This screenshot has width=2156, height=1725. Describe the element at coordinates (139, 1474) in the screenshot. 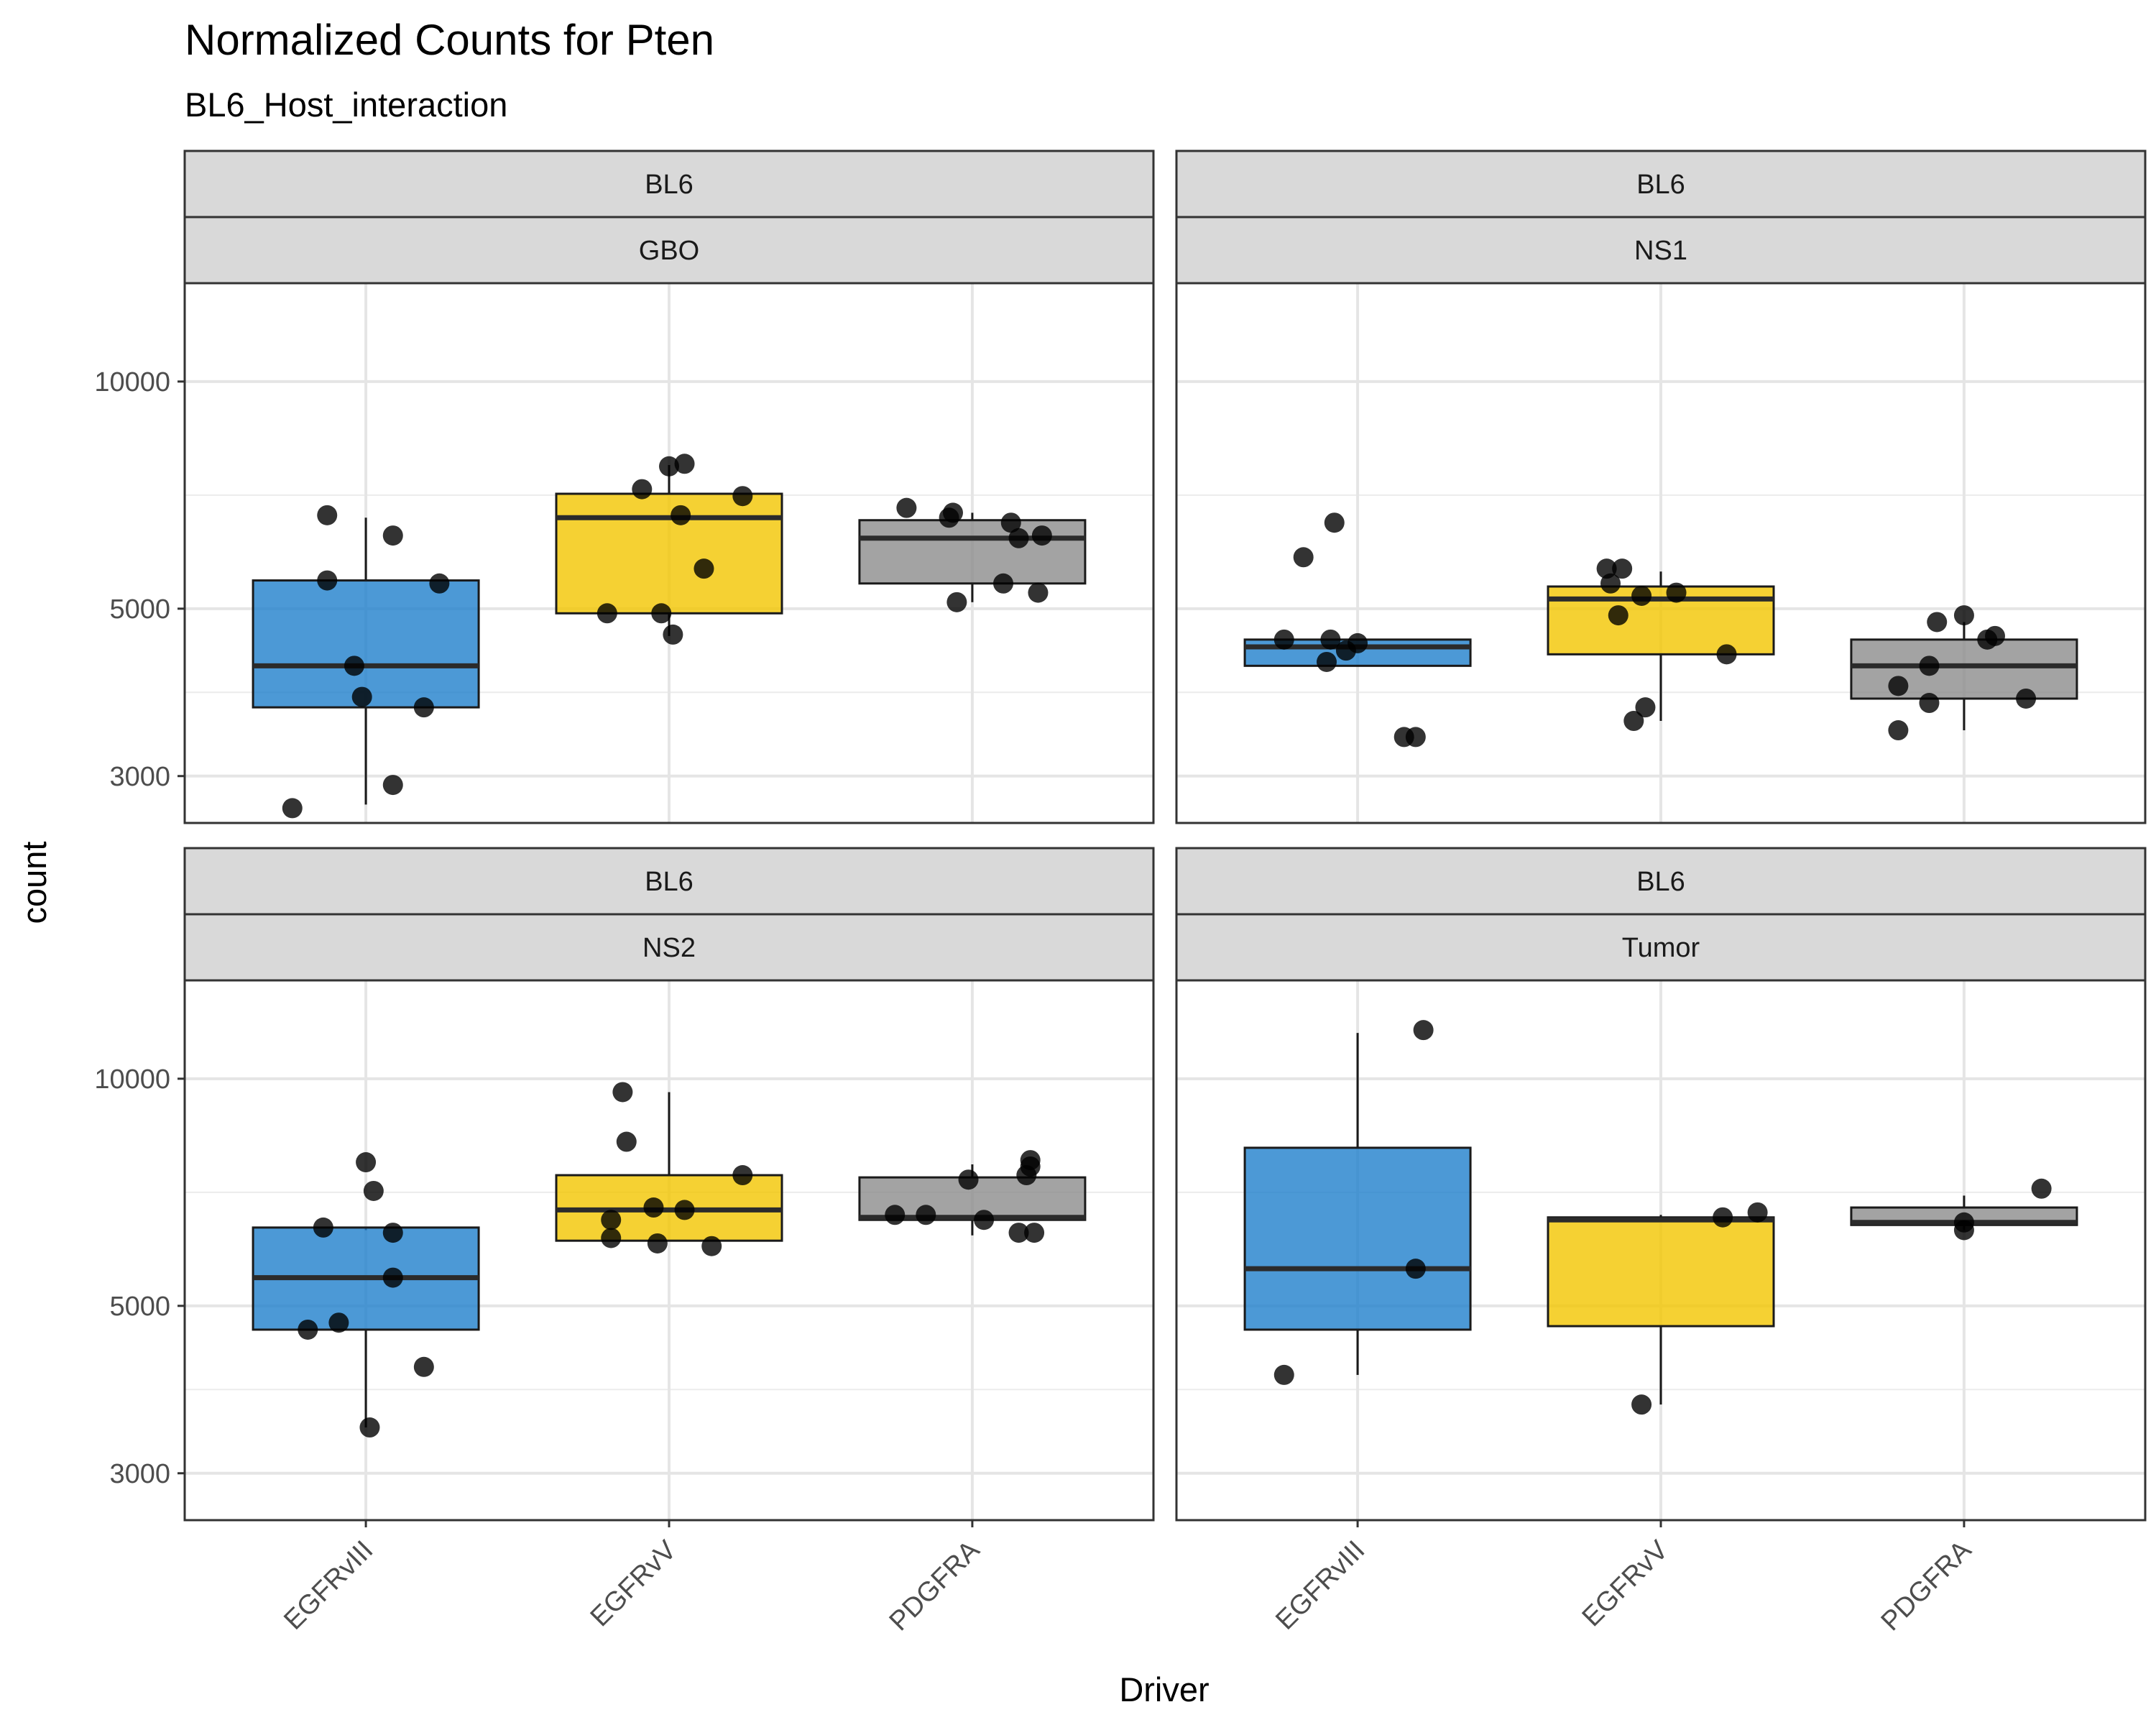

I see `y-tick-label: 3000` at that location.